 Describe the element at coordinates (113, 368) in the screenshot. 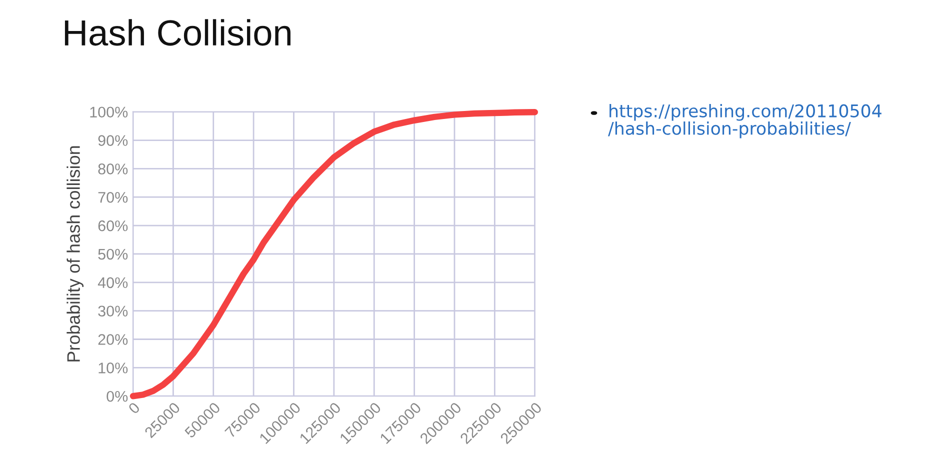

I see `y-tick-label: 10%` at that location.